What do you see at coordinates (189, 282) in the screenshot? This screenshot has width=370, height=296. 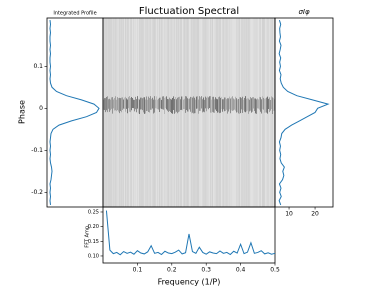 I see `x-axis-label: Frequency (1/P)` at bounding box center [189, 282].